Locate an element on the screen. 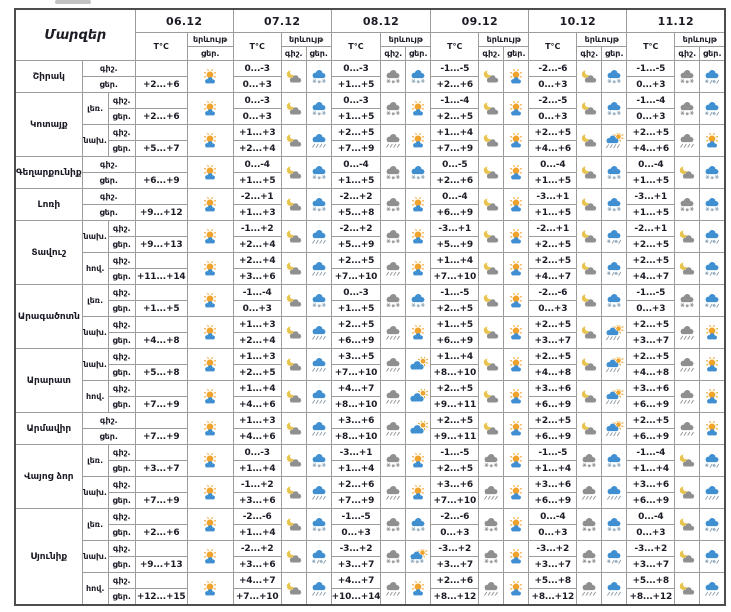 The width and height of the screenshot is (731, 612). regions-header: Մարզեր is located at coordinates (75, 34).